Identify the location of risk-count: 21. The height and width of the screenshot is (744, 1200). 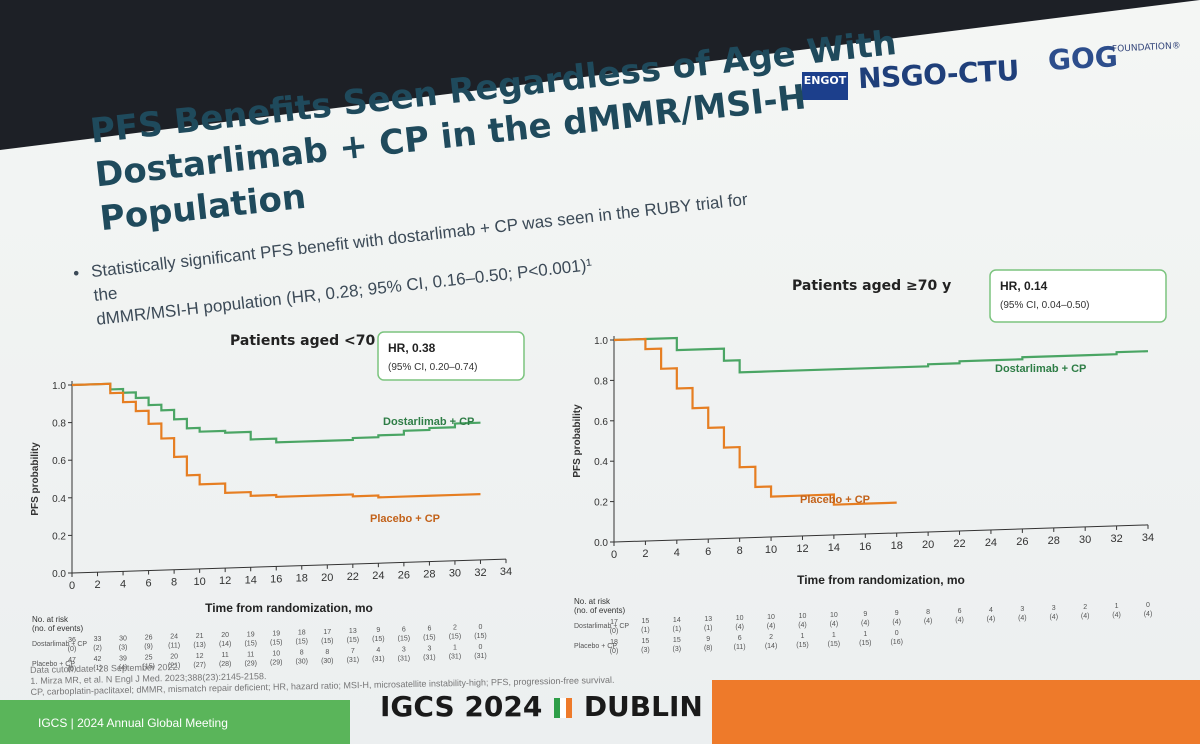
(200, 636).